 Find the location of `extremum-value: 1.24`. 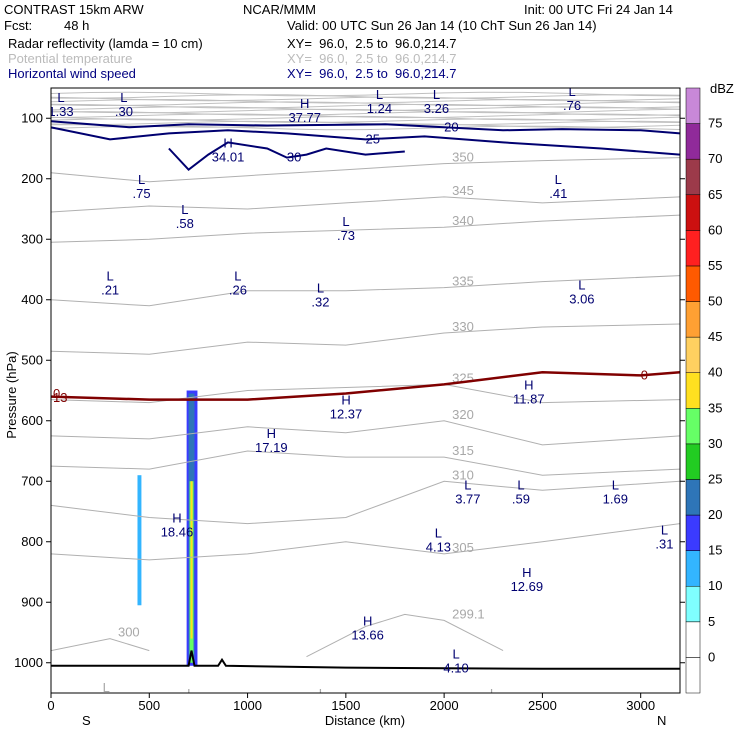

extremum-value: 1.24 is located at coordinates (379, 108).